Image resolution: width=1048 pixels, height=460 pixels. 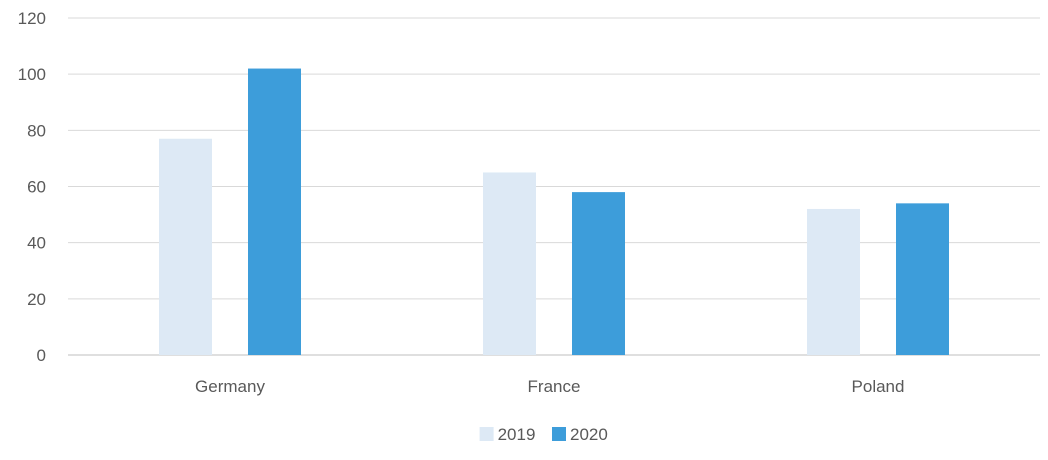 I want to click on bar-2020-poland, so click(x=922, y=279).